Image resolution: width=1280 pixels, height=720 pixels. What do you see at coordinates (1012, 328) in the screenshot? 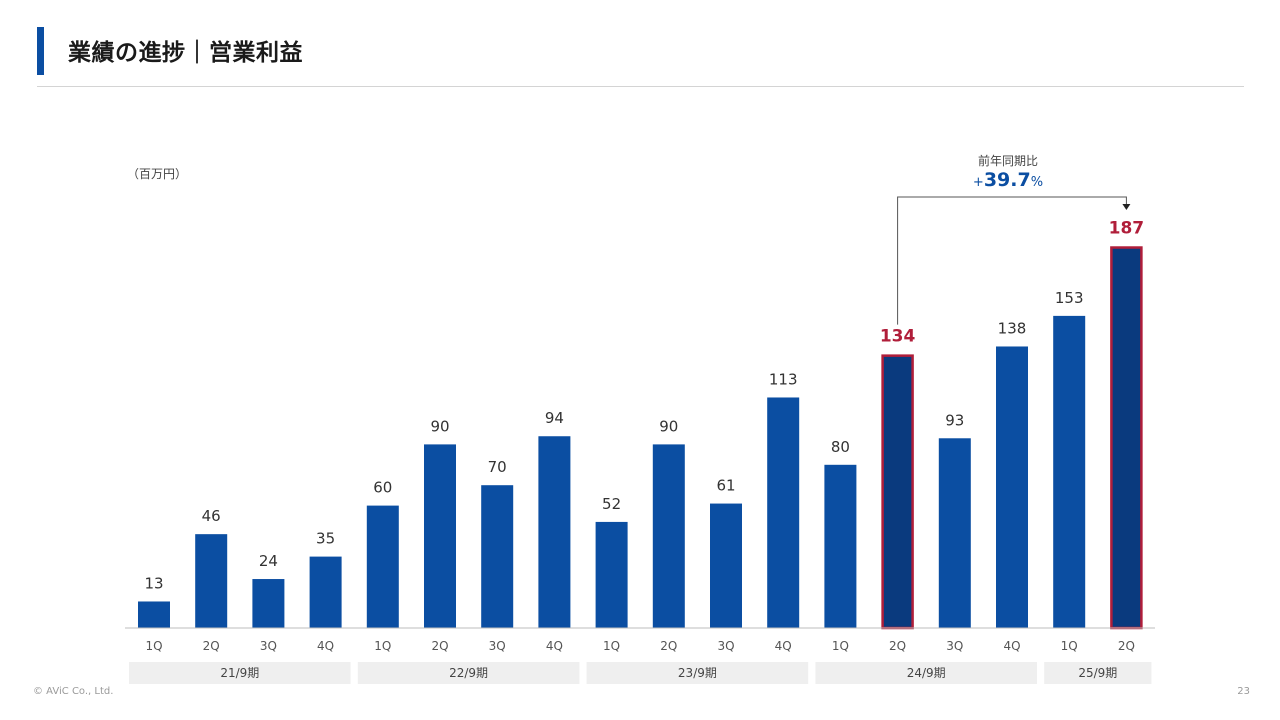
I see `data-label: 138` at bounding box center [1012, 328].